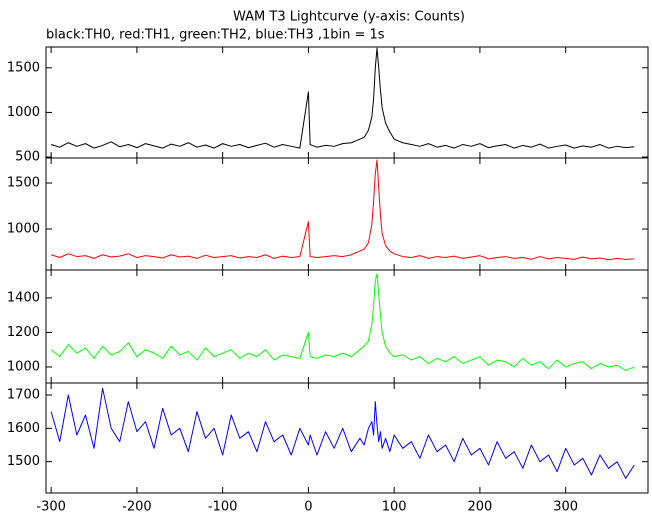 This screenshot has height=515, width=652. I want to click on y-tick-label: 1400, so click(23, 297).